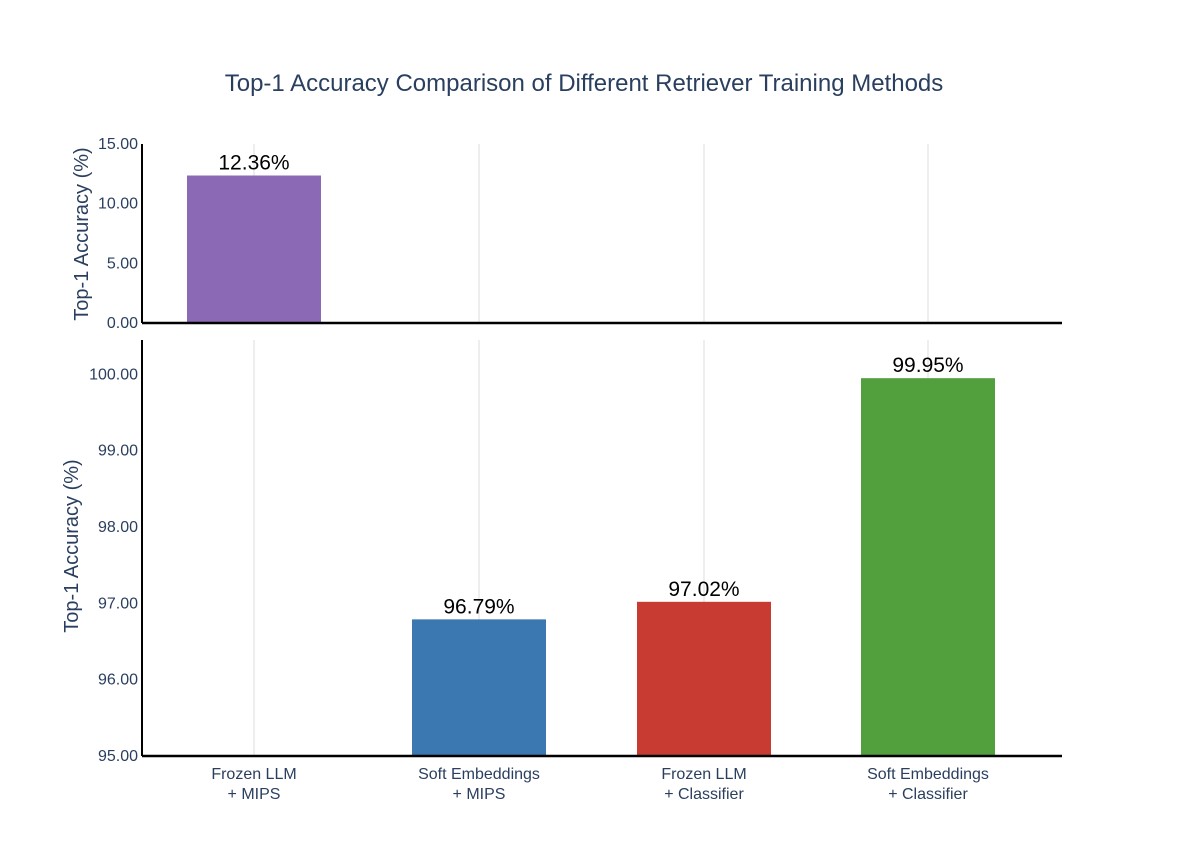 The image size is (1199, 868). What do you see at coordinates (479, 784) in the screenshot?
I see `x-tick-label-2: Soft Embeddings + MIPS` at bounding box center [479, 784].